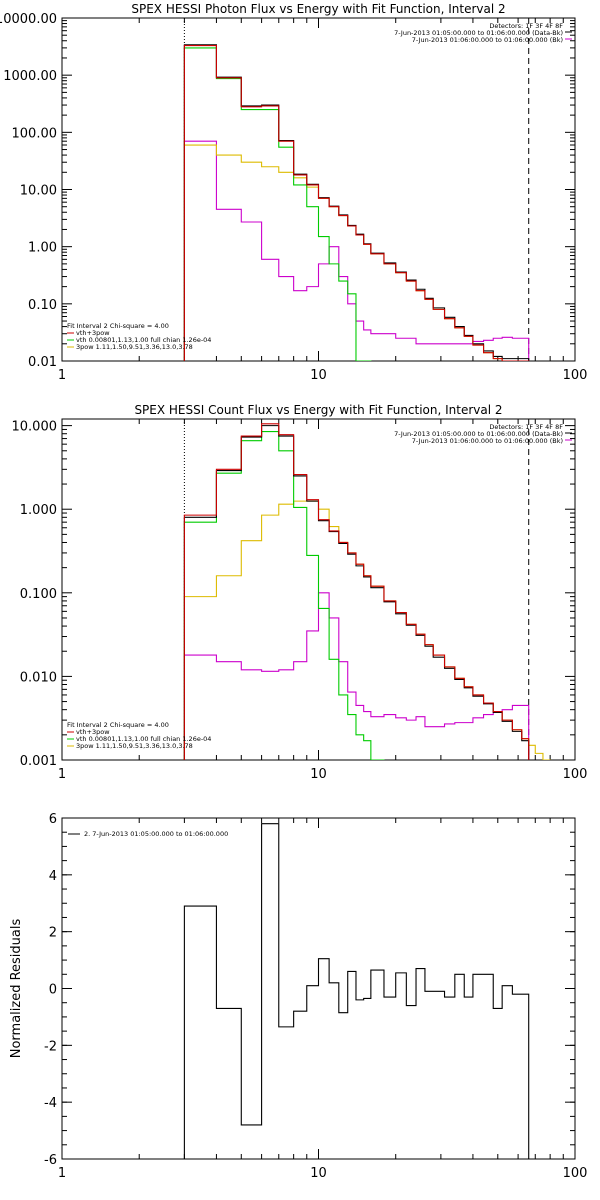 This screenshot has height=1200, width=600. I want to click on y-tick-label: 10.000, so click(35, 427).